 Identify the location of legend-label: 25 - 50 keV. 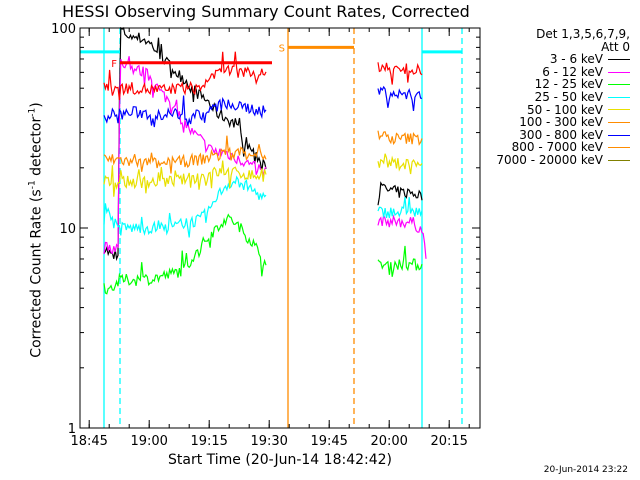
(568, 96).